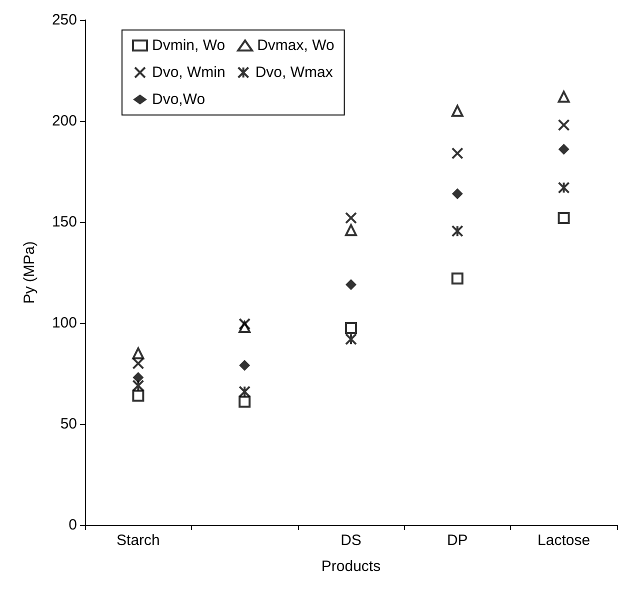  I want to click on x-tick-label: Starch, so click(138, 540).